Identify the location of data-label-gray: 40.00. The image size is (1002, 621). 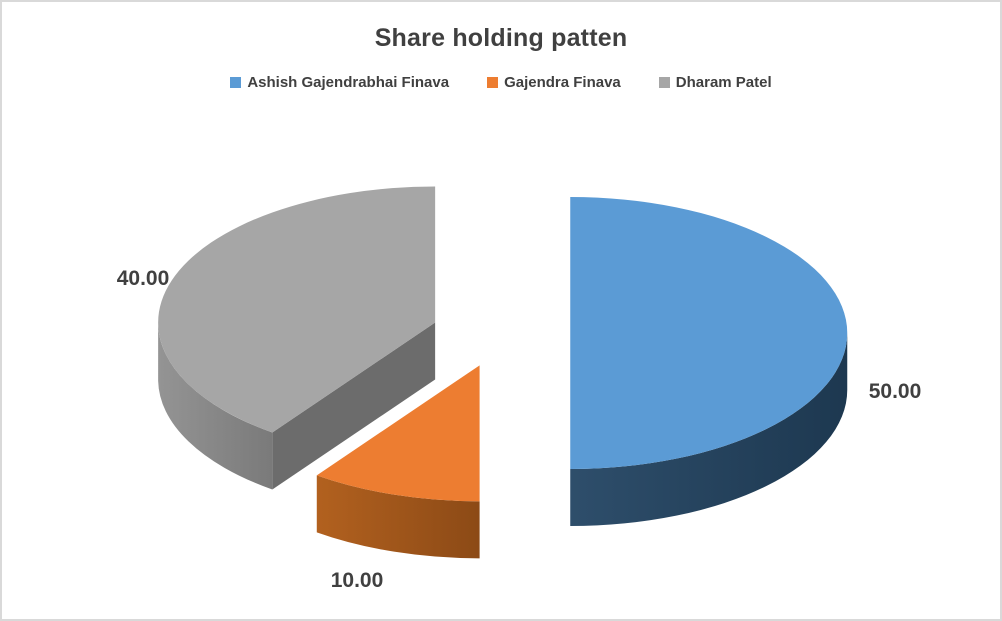
(143, 278).